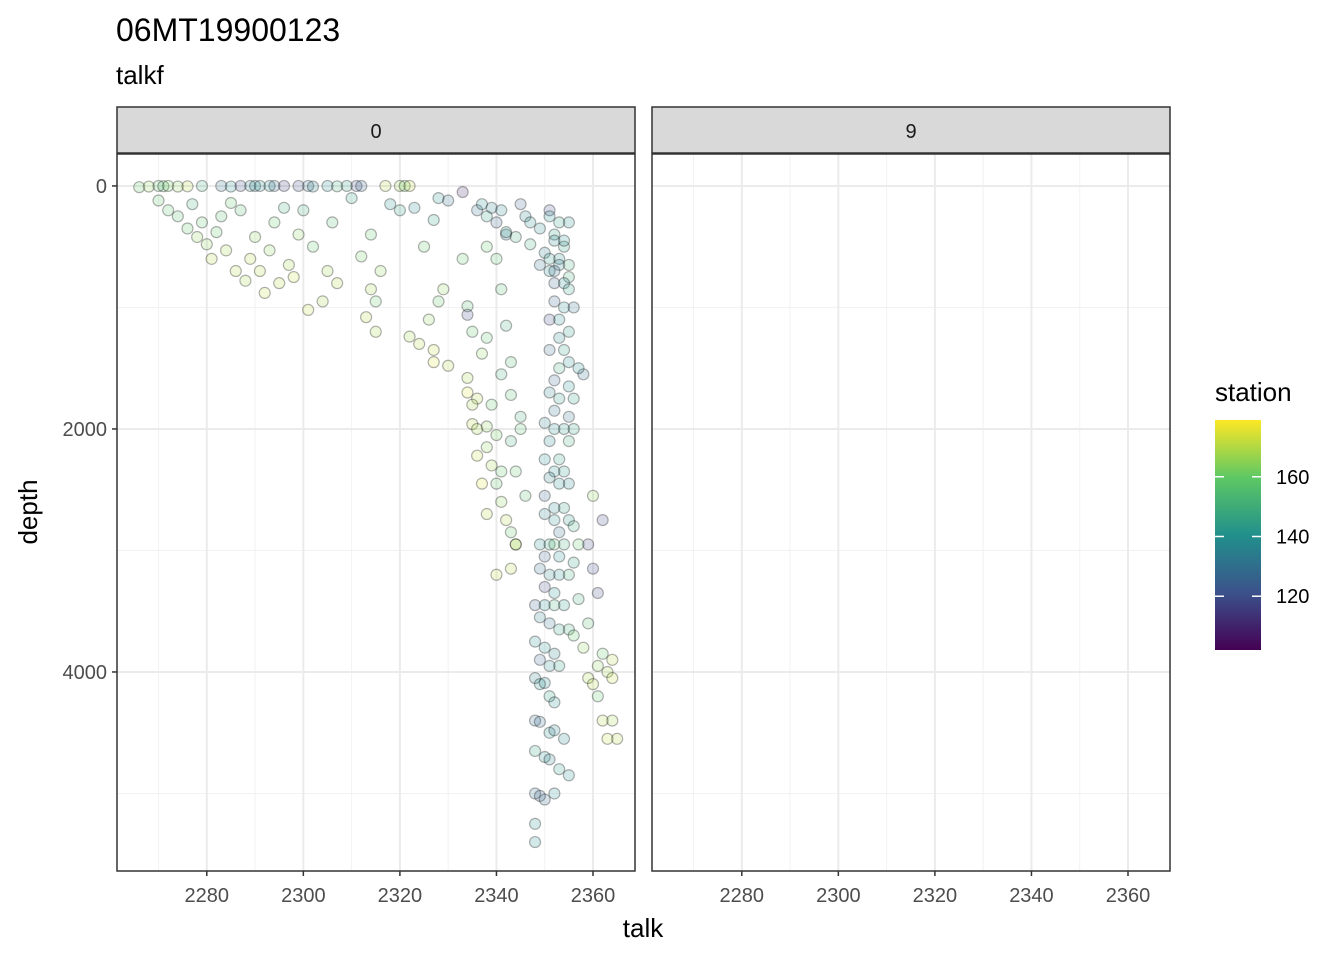 This screenshot has width=1344, height=960. Describe the element at coordinates (910, 132) in the screenshot. I see `facet-strip-label: 9` at that location.